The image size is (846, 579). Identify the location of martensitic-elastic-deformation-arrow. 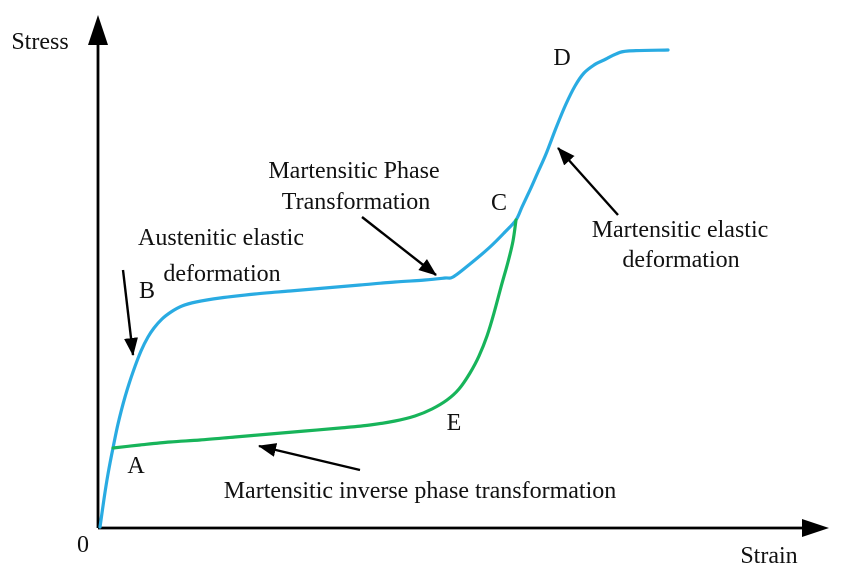
(588, 181).